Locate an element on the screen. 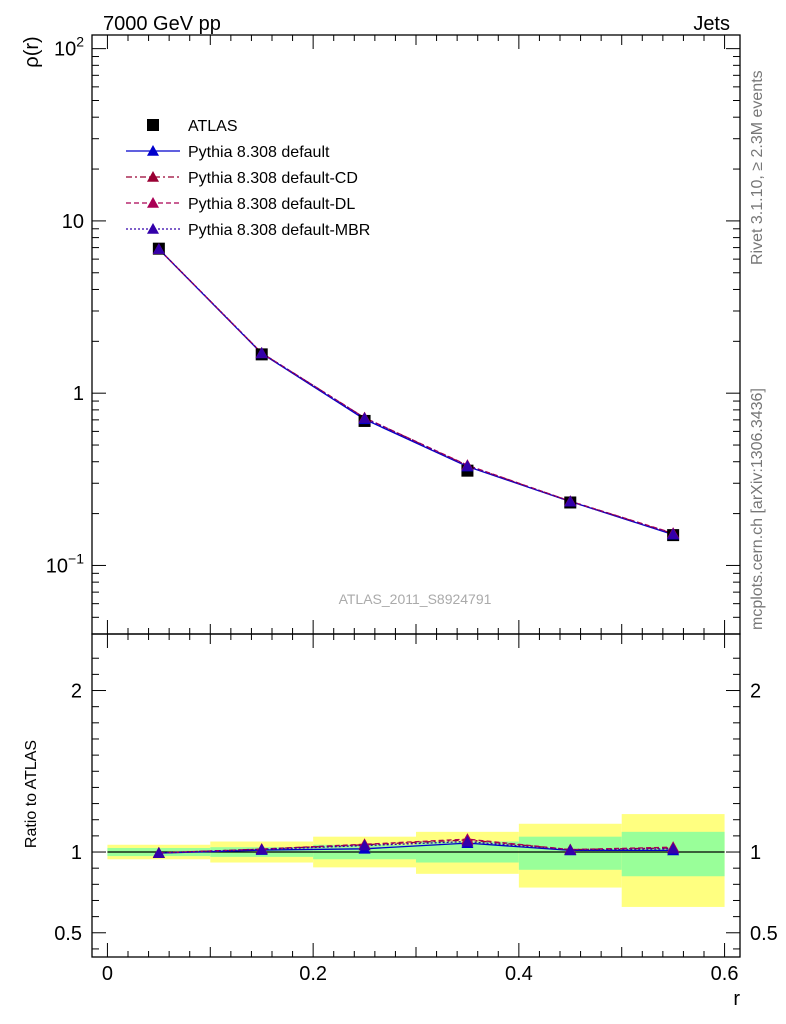 Image resolution: width=786 pixels, height=1024 pixels. ratio-y-tick-label-1: 1 is located at coordinates (76, 853).